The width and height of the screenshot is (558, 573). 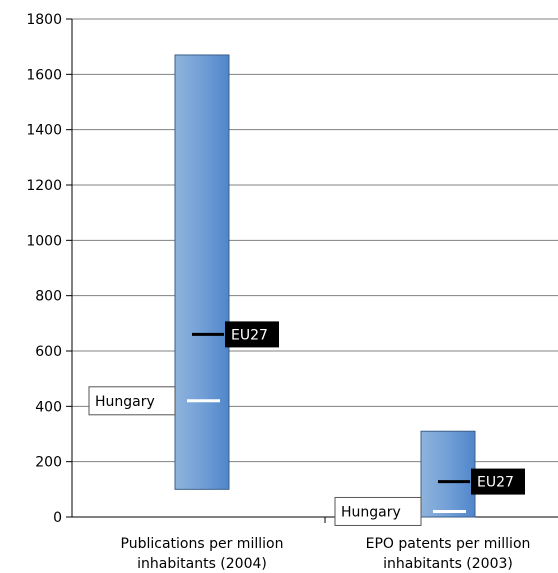 I want to click on y-tick-label: 400, so click(x=48, y=407).